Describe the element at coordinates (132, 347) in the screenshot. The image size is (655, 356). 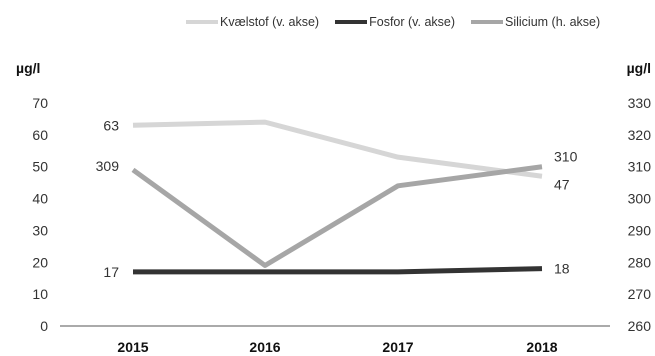
I see `x-category-label: 2015` at that location.